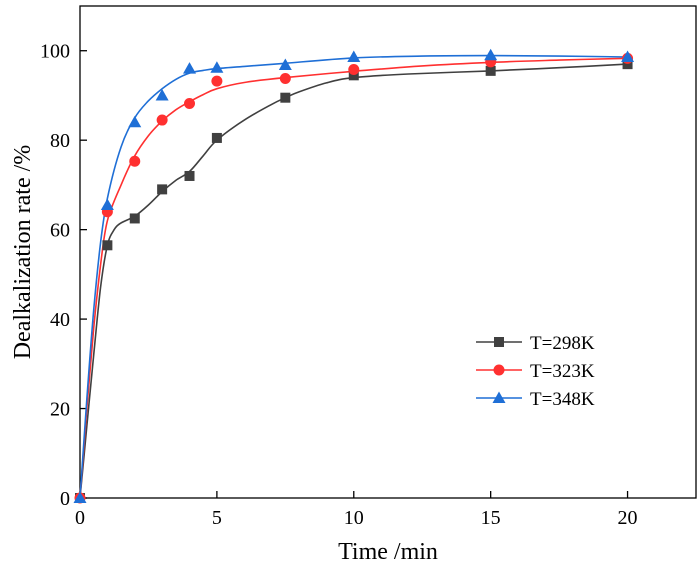  Describe the element at coordinates (23, 252) in the screenshot. I see `y-axis-title: Dealkalization rate /%` at that location.